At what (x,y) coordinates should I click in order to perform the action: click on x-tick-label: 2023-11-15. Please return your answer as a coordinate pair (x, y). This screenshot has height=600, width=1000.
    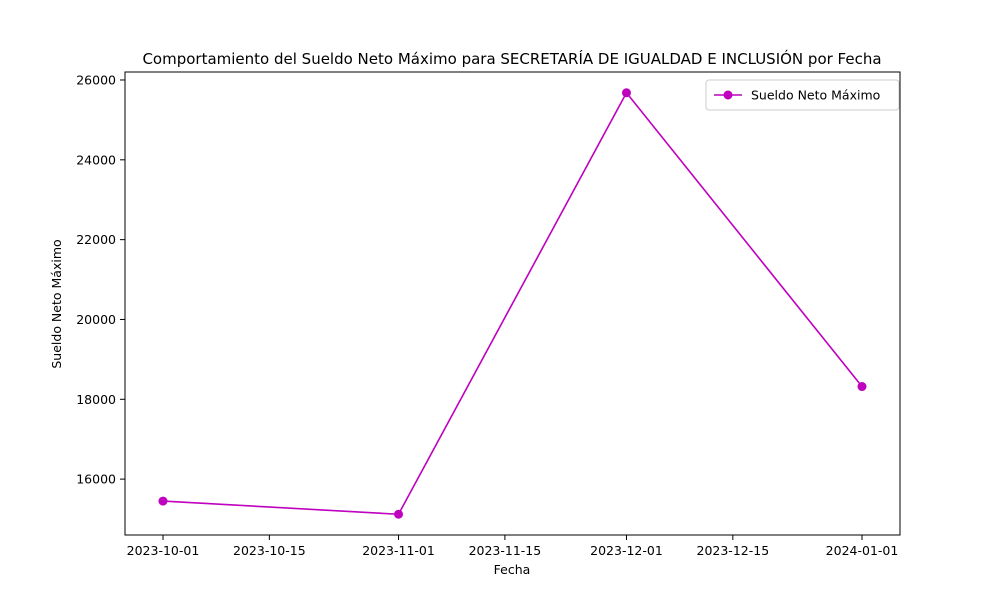
    Looking at the image, I should click on (505, 550).